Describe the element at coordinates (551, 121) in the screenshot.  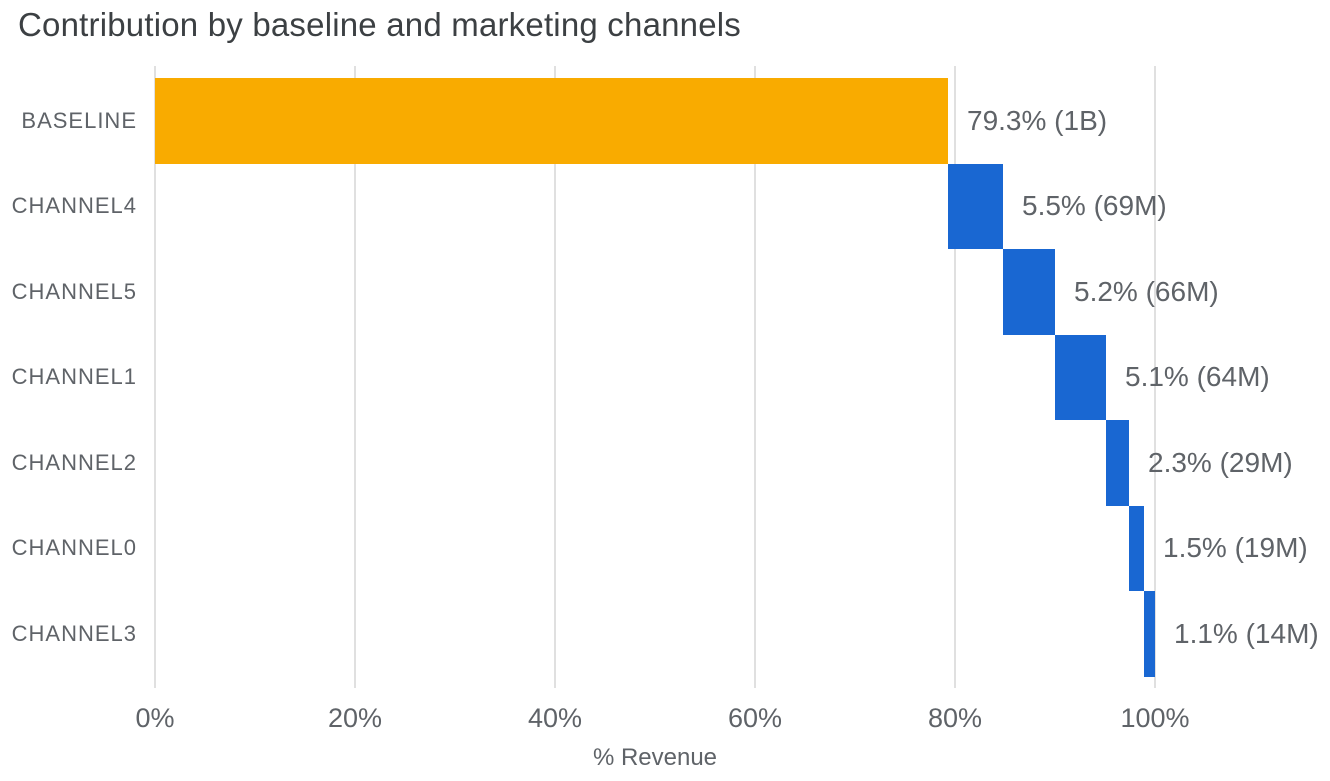
I see `bar-baseline` at that location.